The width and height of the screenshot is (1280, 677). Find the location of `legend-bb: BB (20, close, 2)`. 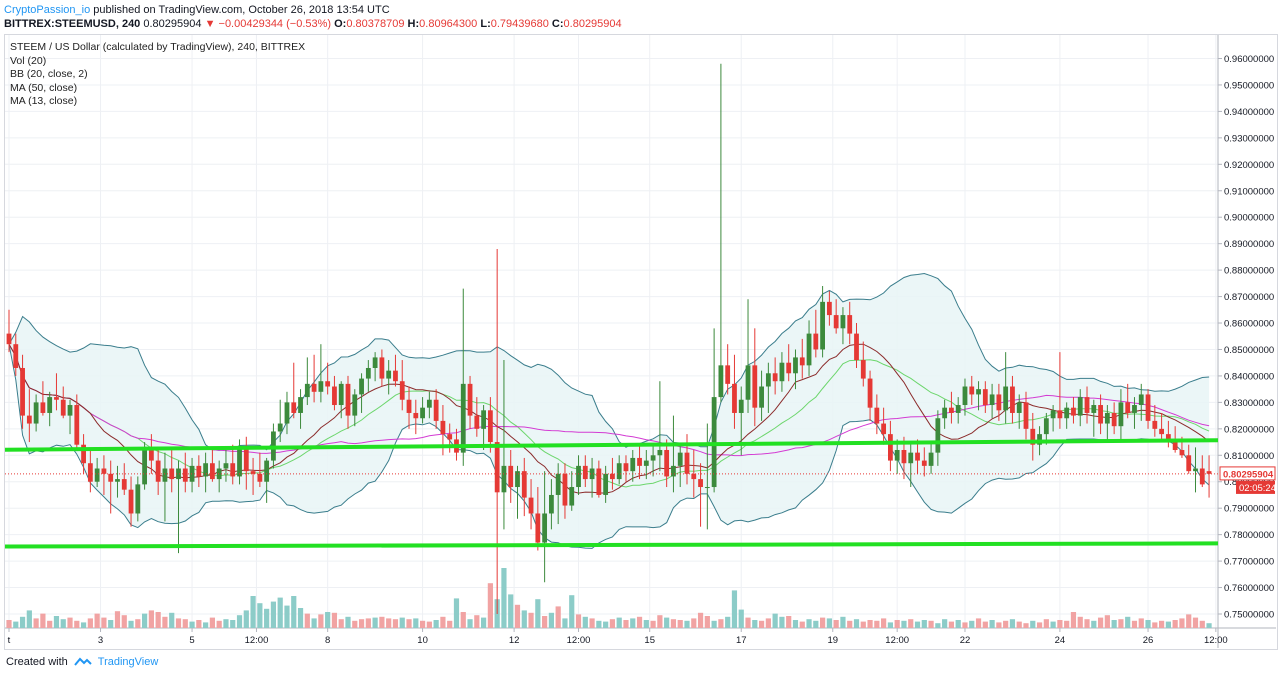

legend-bb: BB (20, close, 2) is located at coordinates (49, 74).